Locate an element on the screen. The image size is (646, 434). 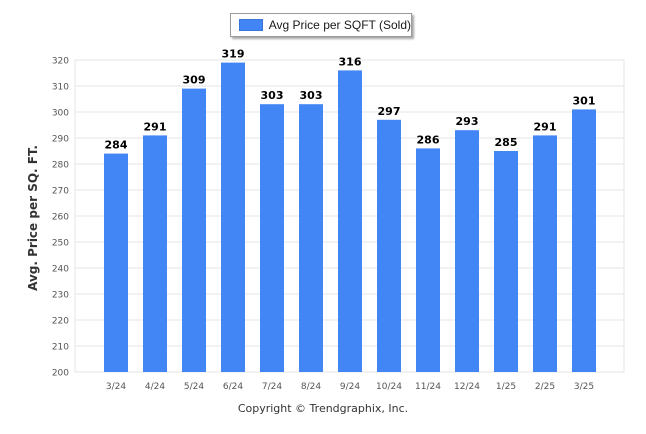
data-label: 285 is located at coordinates (506, 142).